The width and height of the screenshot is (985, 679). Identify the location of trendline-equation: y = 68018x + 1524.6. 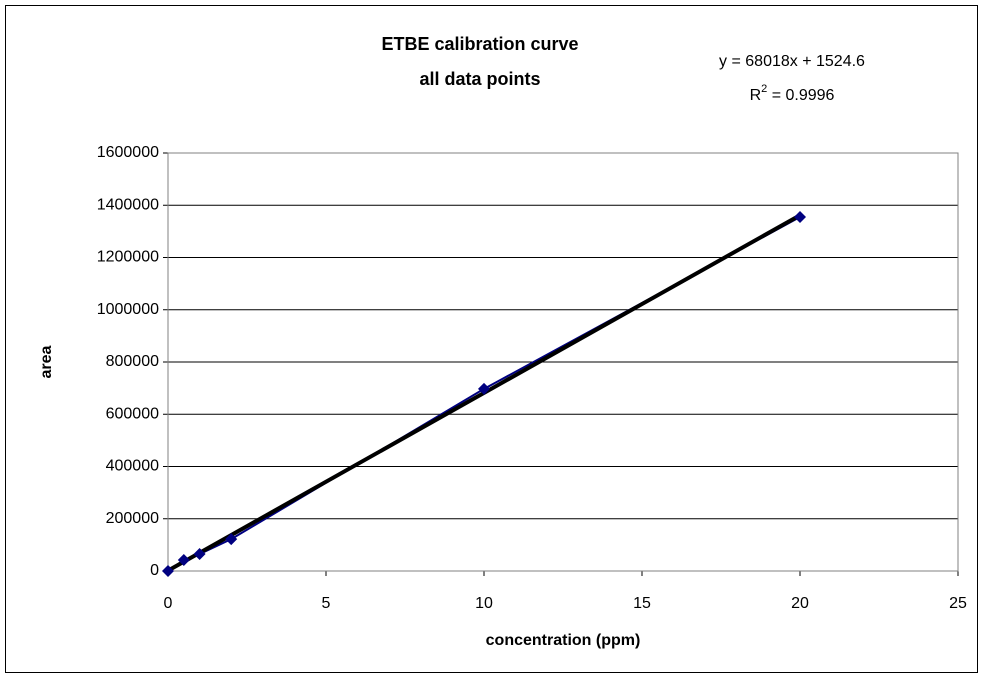
(792, 61).